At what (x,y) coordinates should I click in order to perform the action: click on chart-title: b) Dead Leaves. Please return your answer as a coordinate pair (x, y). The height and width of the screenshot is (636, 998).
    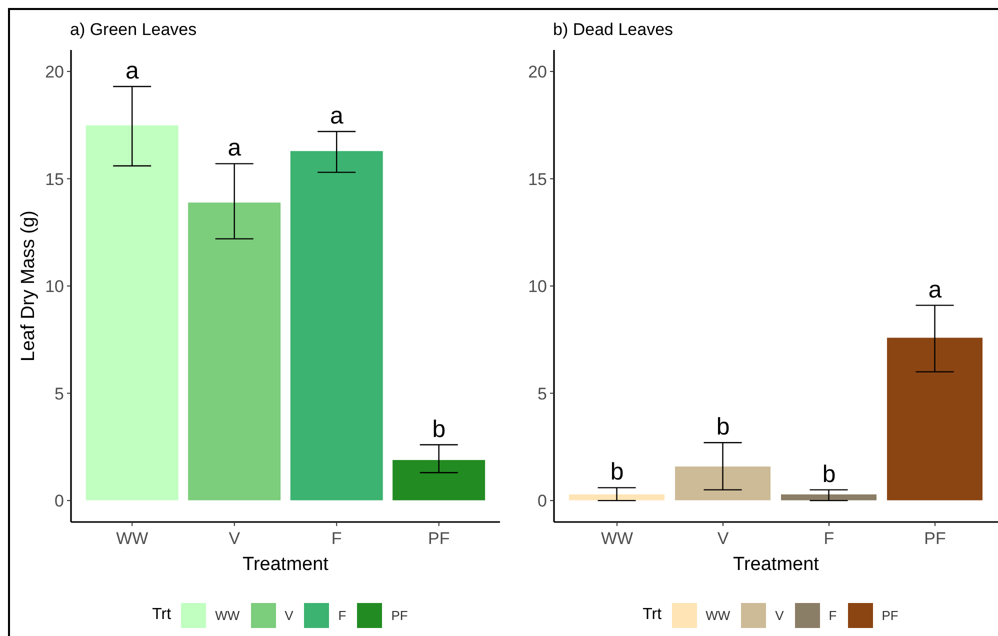
    Looking at the image, I should click on (613, 29).